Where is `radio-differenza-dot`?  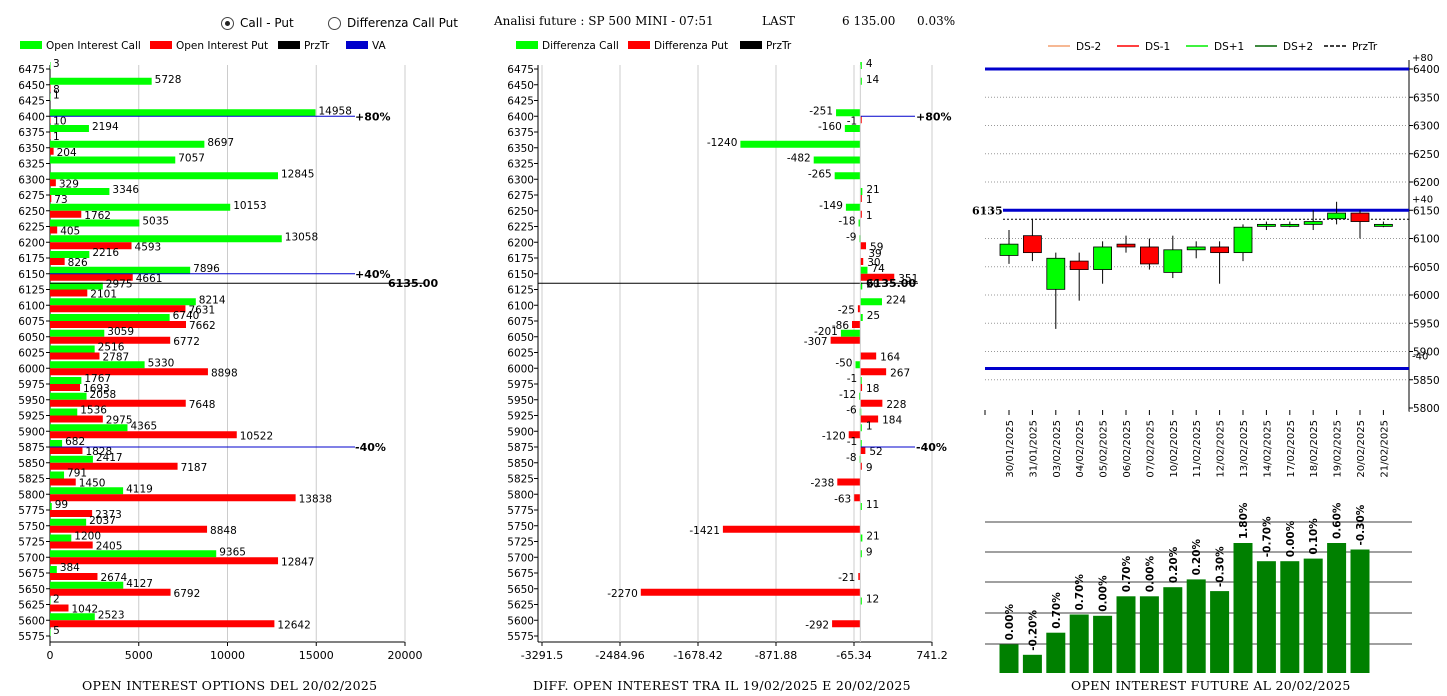 radio-differenza-dot is located at coordinates (334, 23).